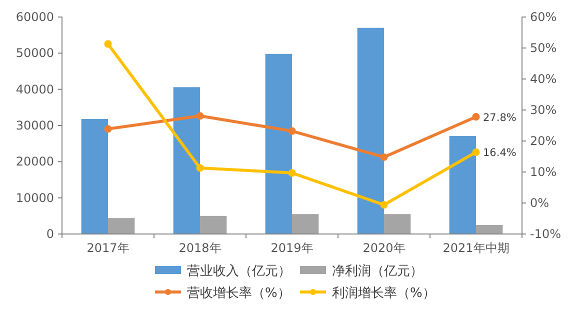 The width and height of the screenshot is (584, 320). I want to click on y-tick-label: 10000, so click(35, 197).